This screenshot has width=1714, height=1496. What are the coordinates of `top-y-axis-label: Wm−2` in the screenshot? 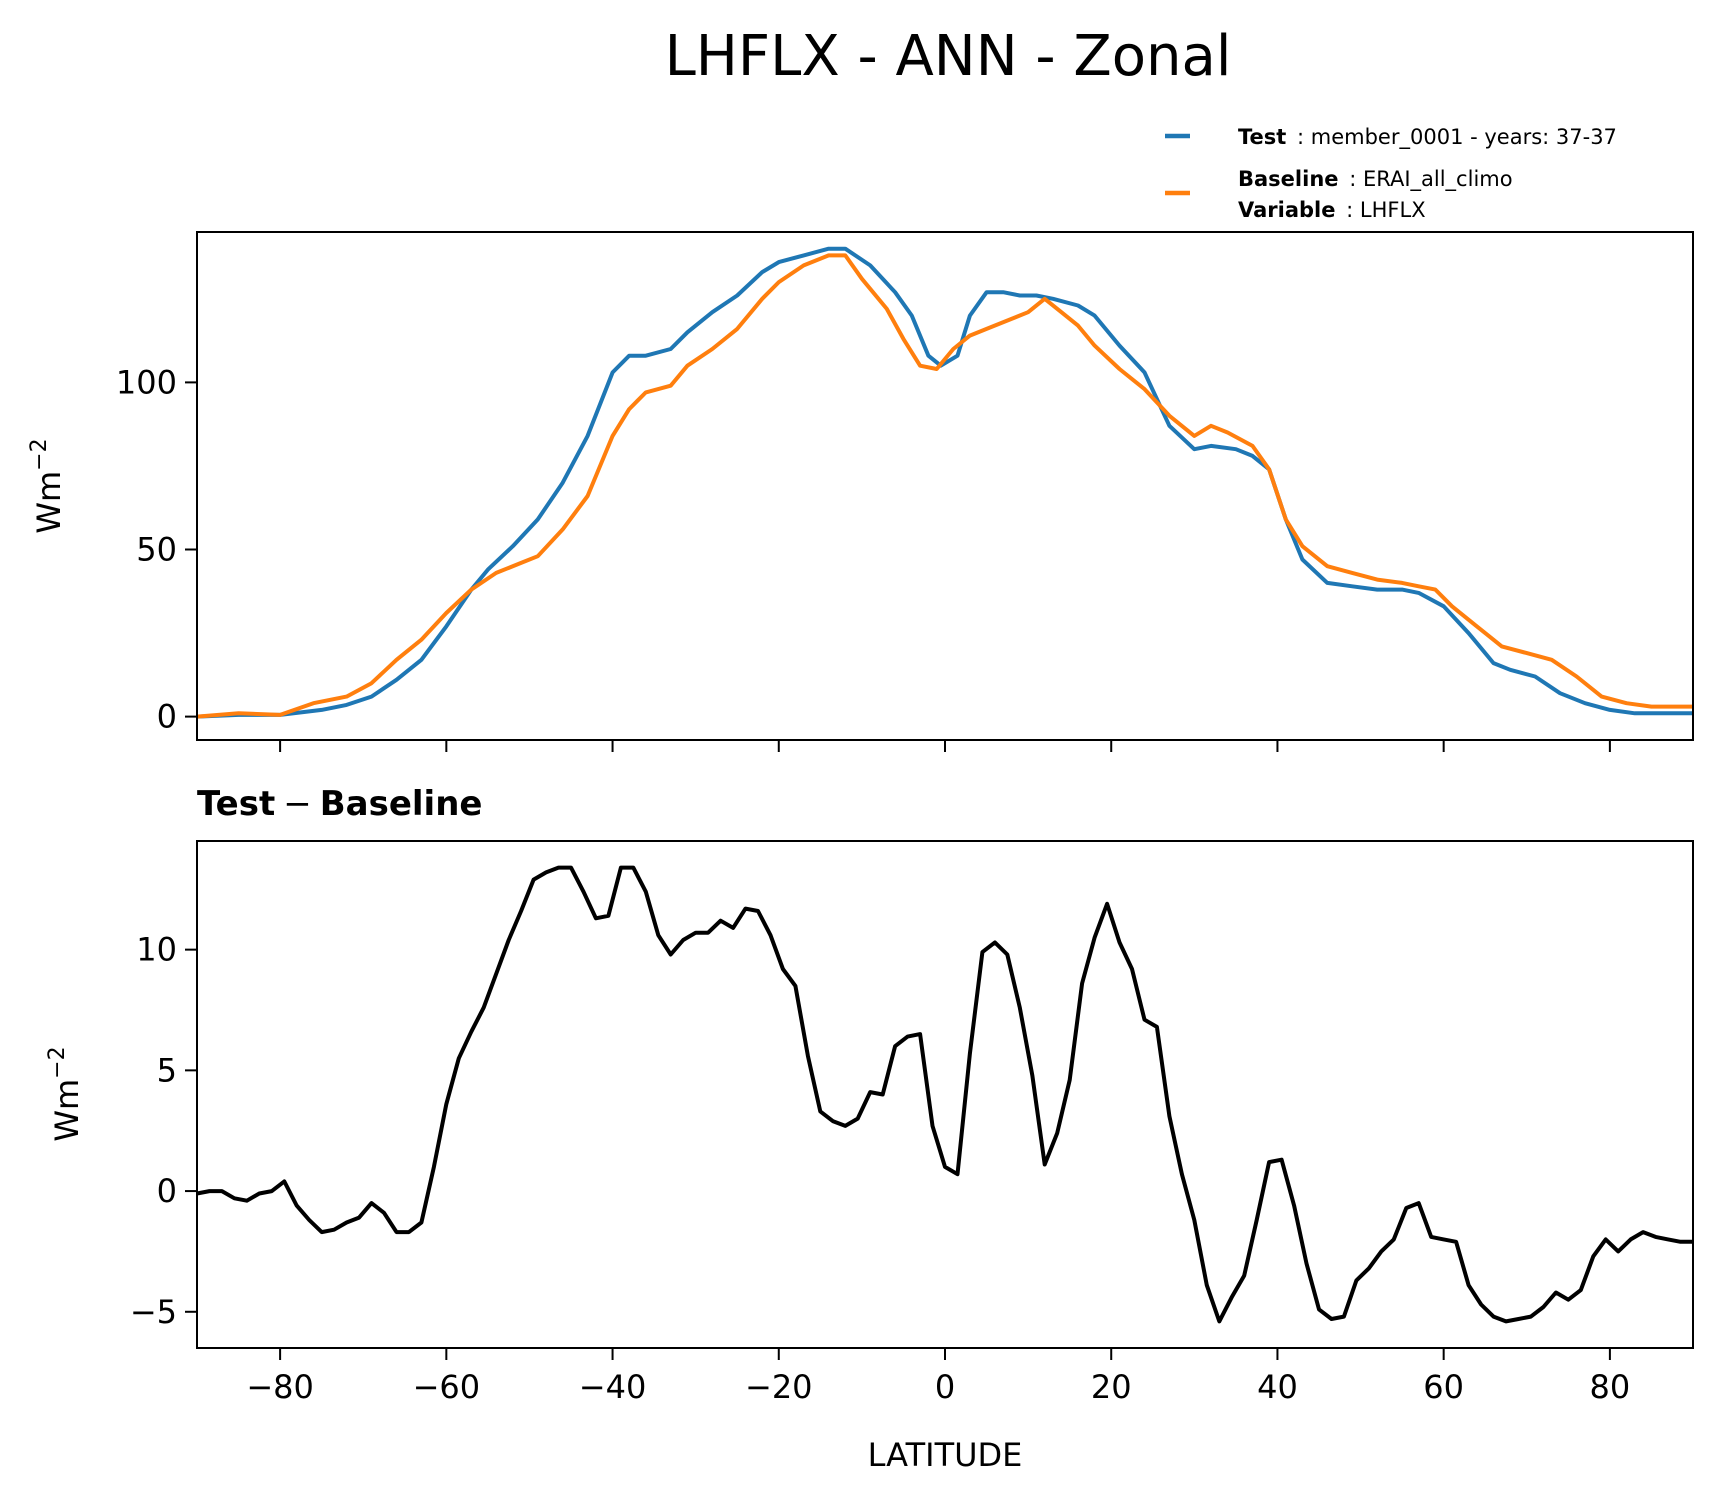 It's located at (47, 485).